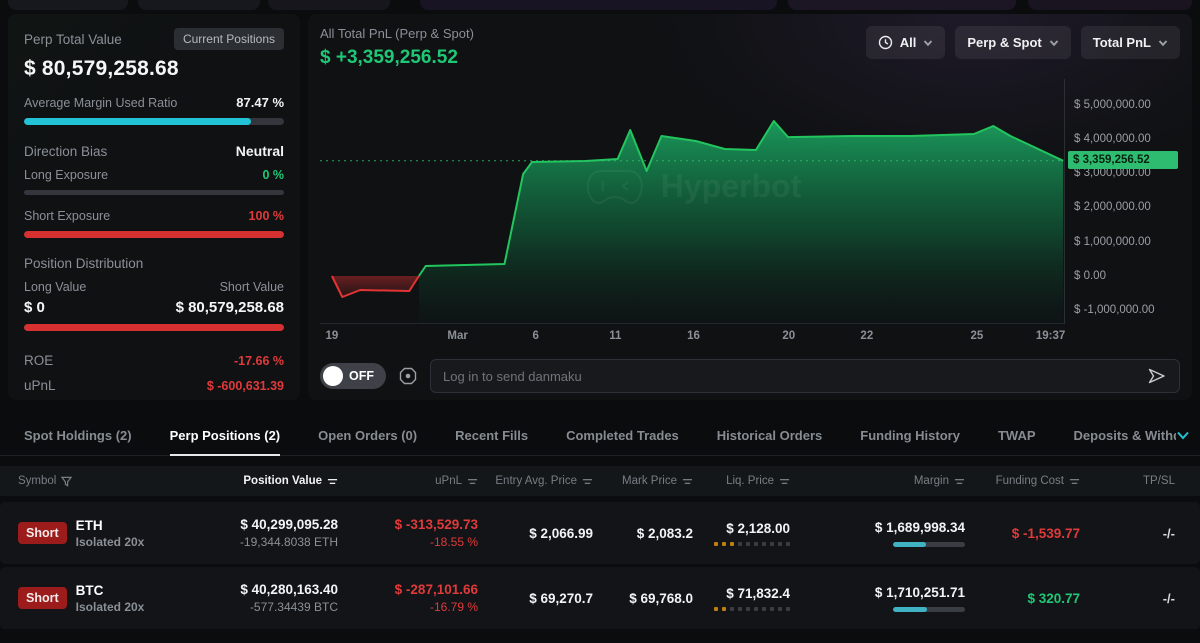  What do you see at coordinates (457, 336) in the screenshot?
I see `x-axis-tick: Mar` at bounding box center [457, 336].